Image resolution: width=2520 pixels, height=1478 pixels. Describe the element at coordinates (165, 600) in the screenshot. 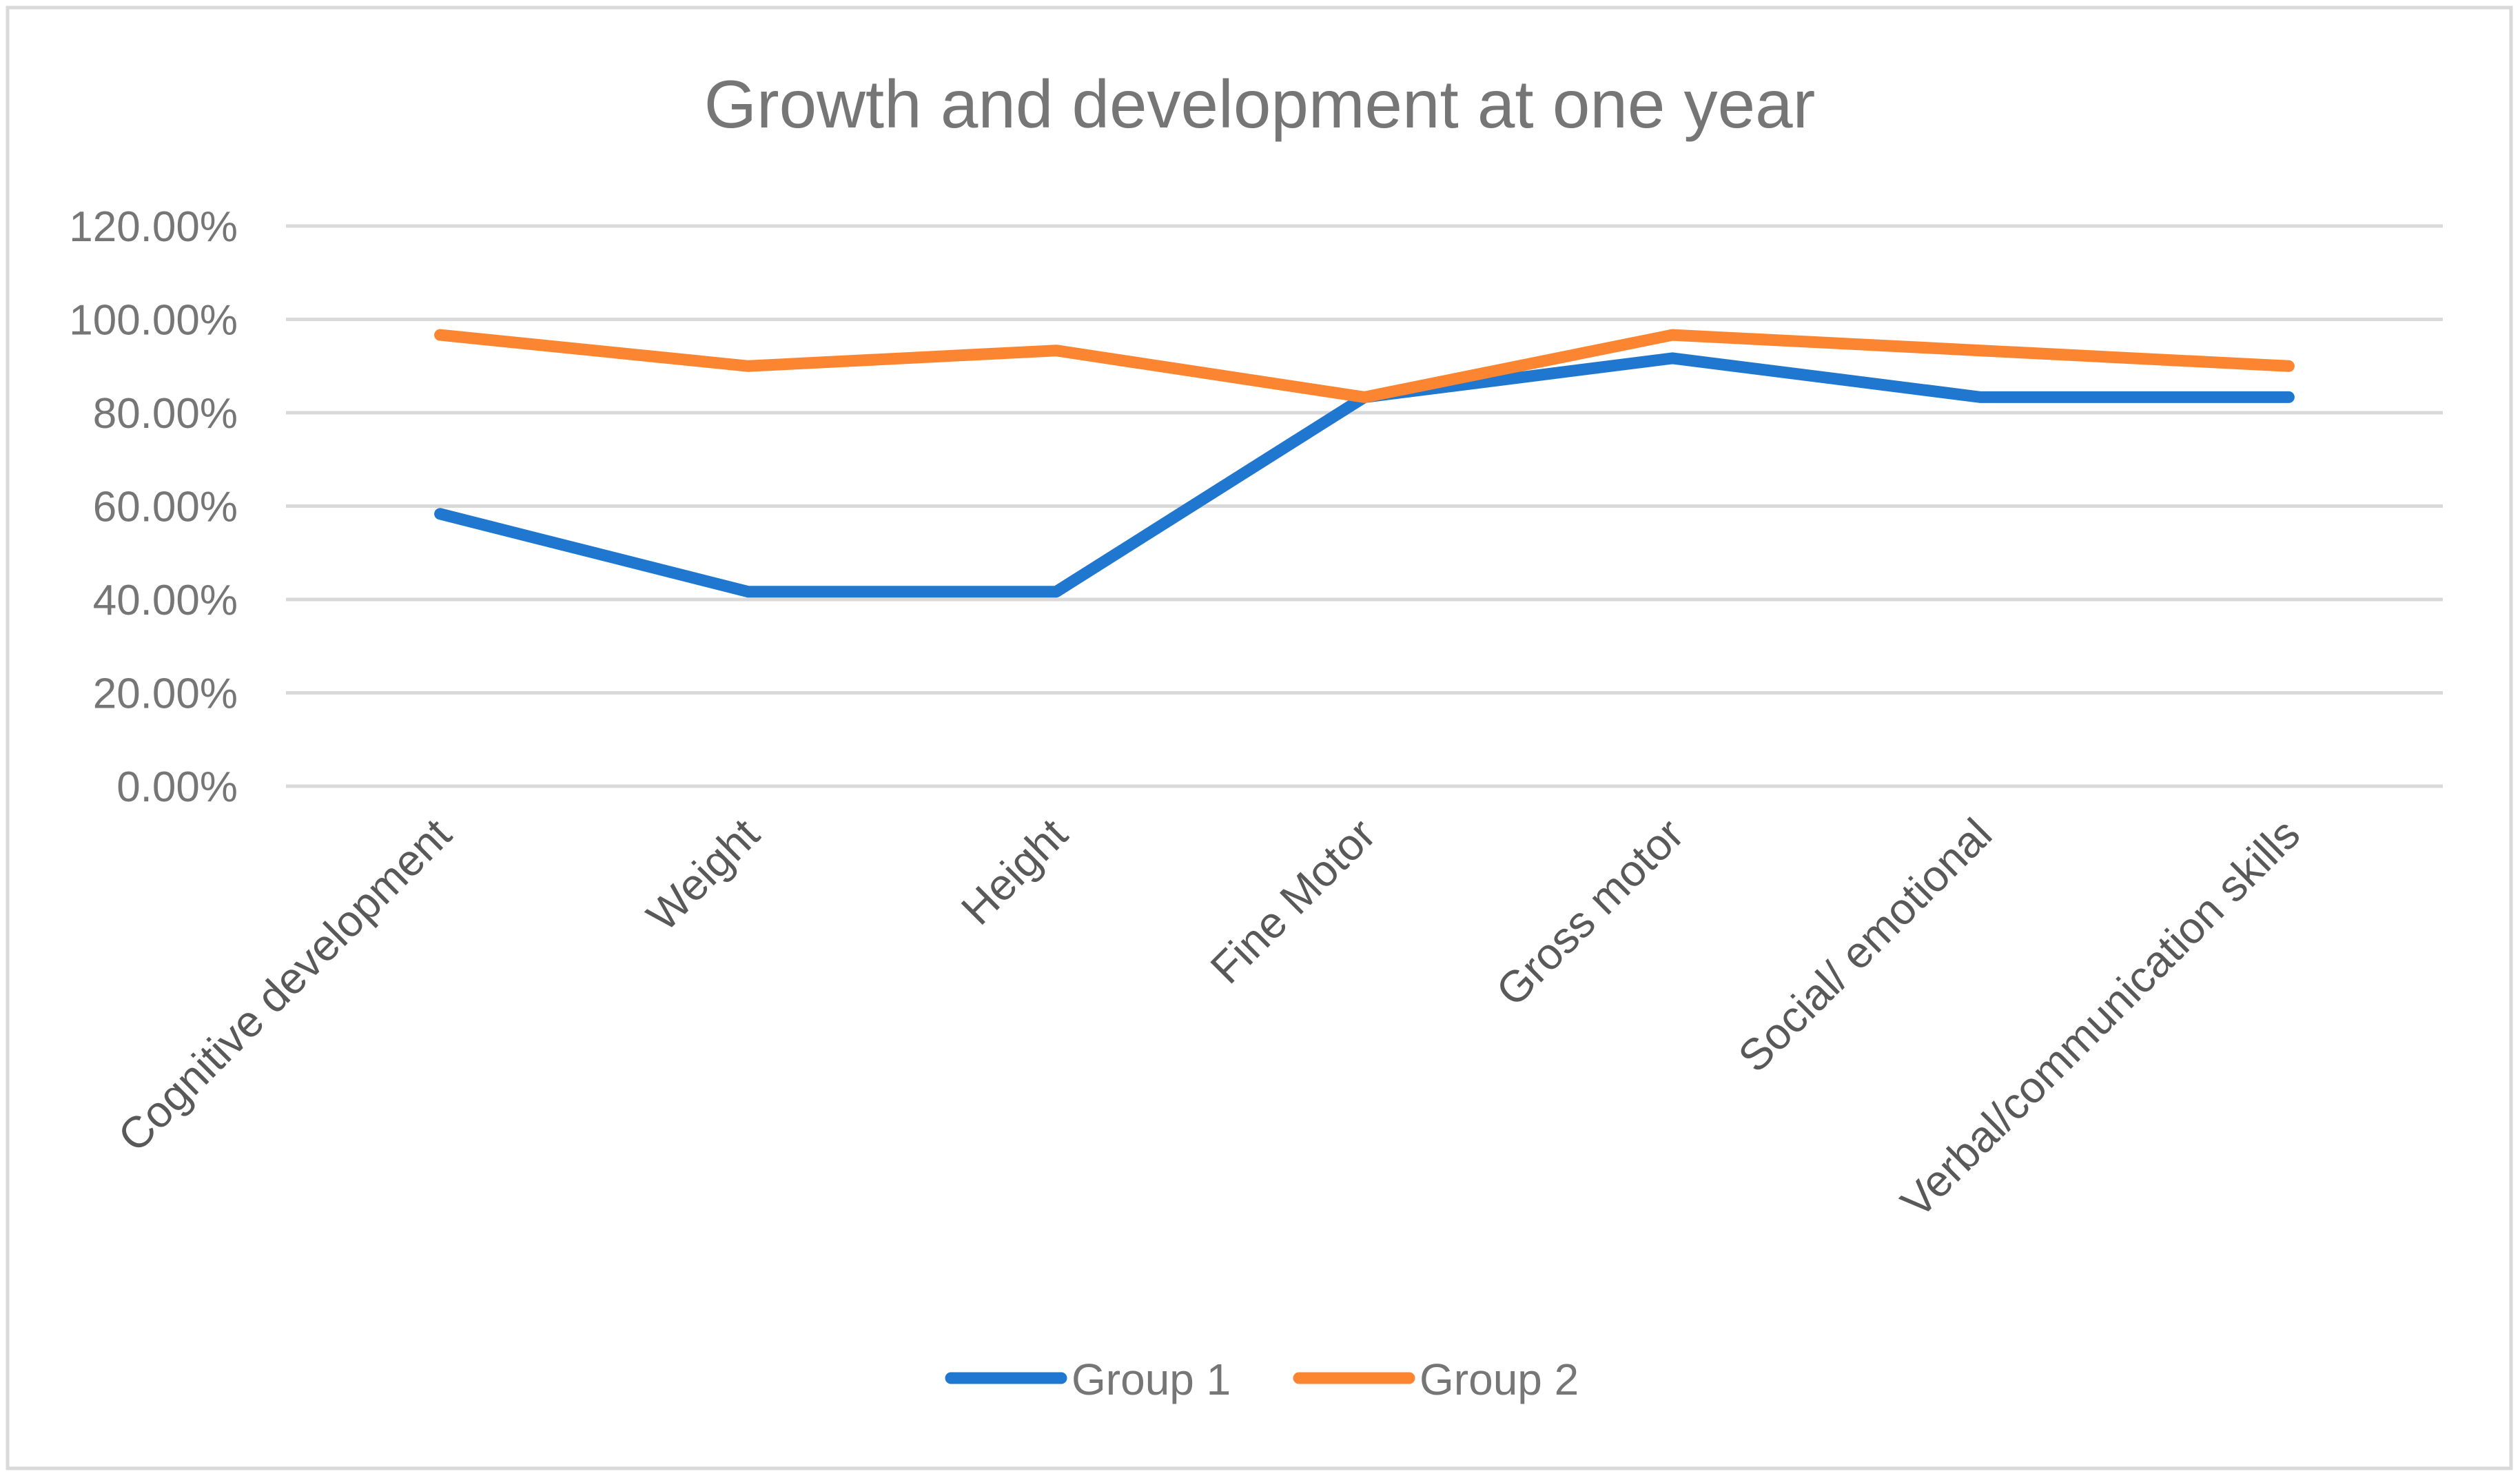

I see `y-tick-label: 40.00%` at that location.